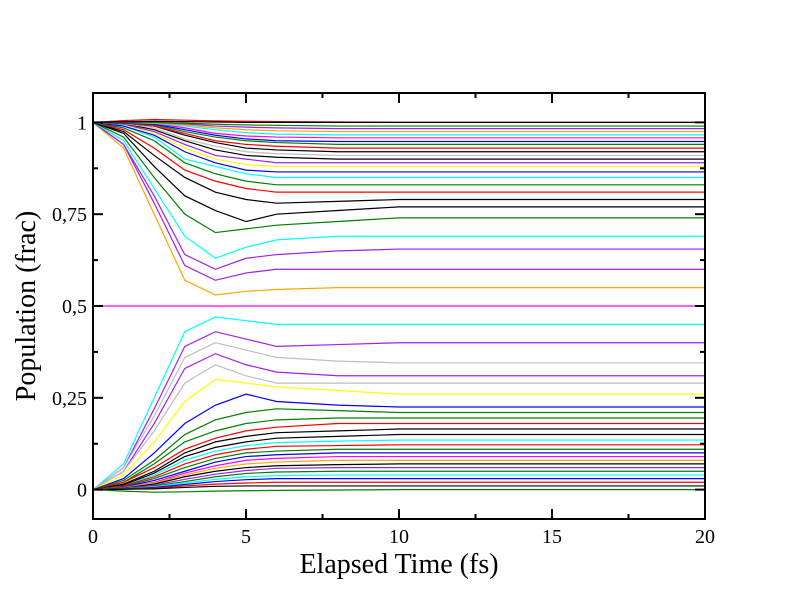 The image size is (792, 612). What do you see at coordinates (82, 123) in the screenshot?
I see `y-tick-label: 1` at bounding box center [82, 123].